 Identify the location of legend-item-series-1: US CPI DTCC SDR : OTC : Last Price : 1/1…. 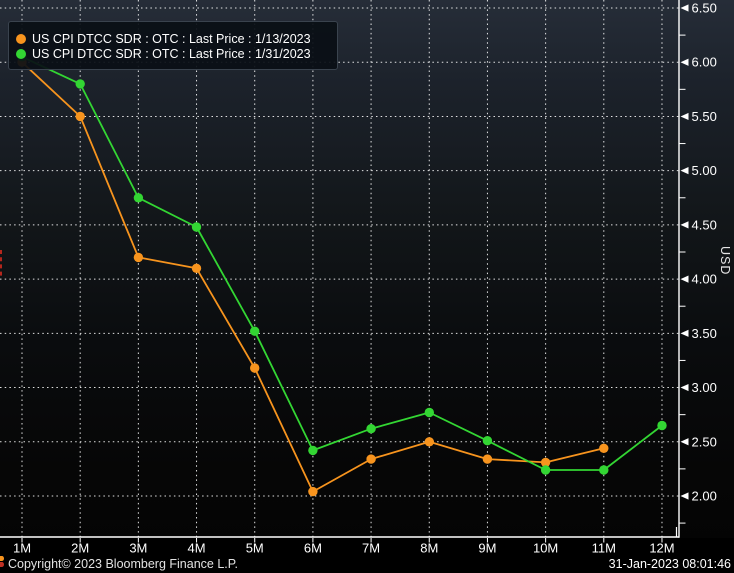
(172, 38).